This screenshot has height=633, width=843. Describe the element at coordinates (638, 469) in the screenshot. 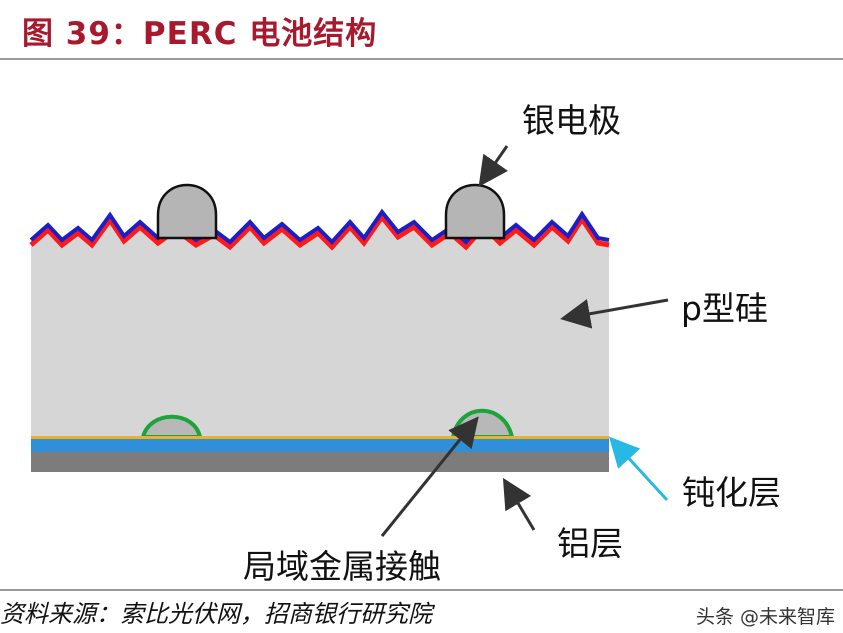

I see `arrow-passivation` at that location.